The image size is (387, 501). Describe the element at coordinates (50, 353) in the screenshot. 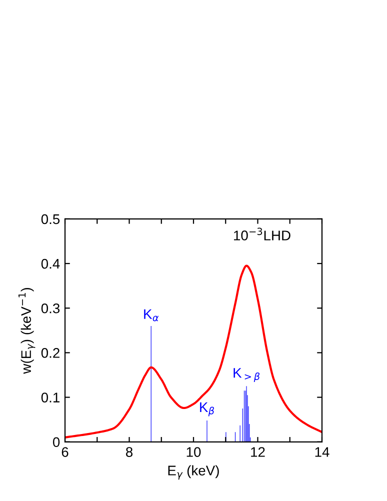

I see `y-tick-label: 0.2` at that location.